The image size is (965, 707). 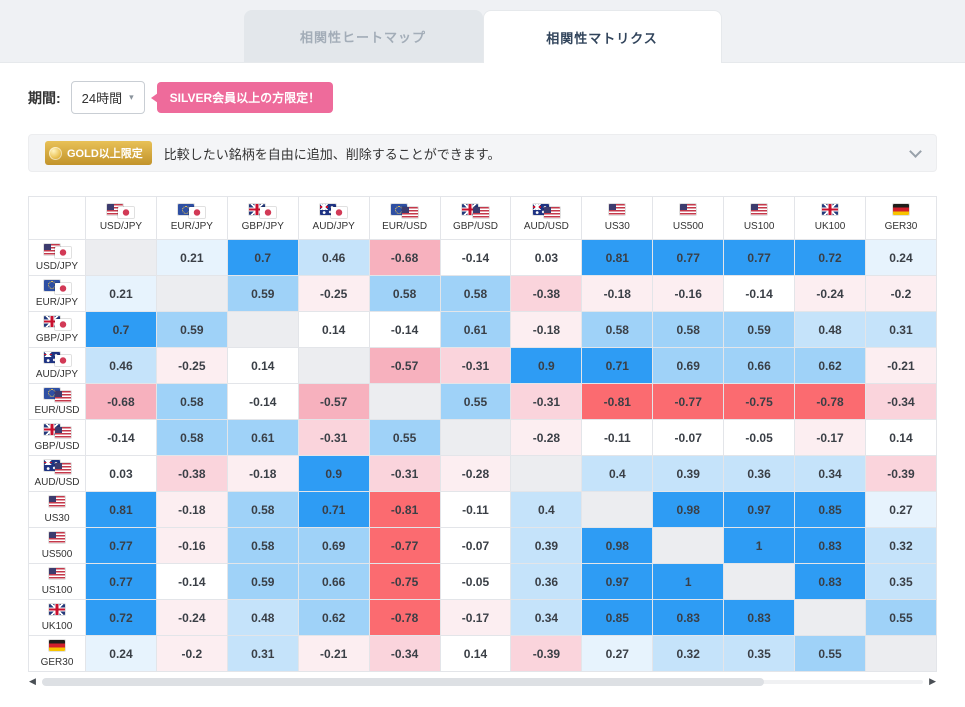 What do you see at coordinates (333, 473) in the screenshot?
I see `matrix-cell-audusd-audjpy: 0.9` at bounding box center [333, 473].